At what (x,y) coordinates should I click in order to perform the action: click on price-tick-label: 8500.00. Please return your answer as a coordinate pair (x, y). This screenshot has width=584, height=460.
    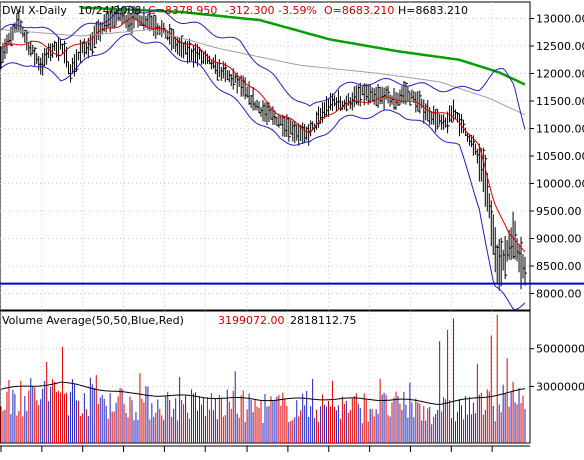
    Looking at the image, I should click on (559, 266).